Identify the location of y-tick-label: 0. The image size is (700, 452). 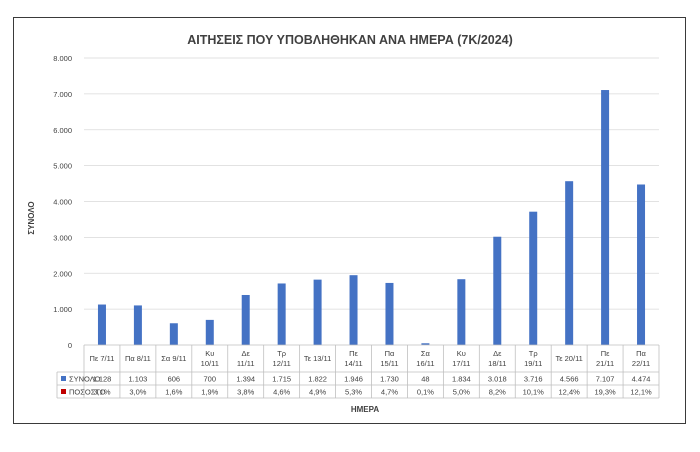
(70, 345).